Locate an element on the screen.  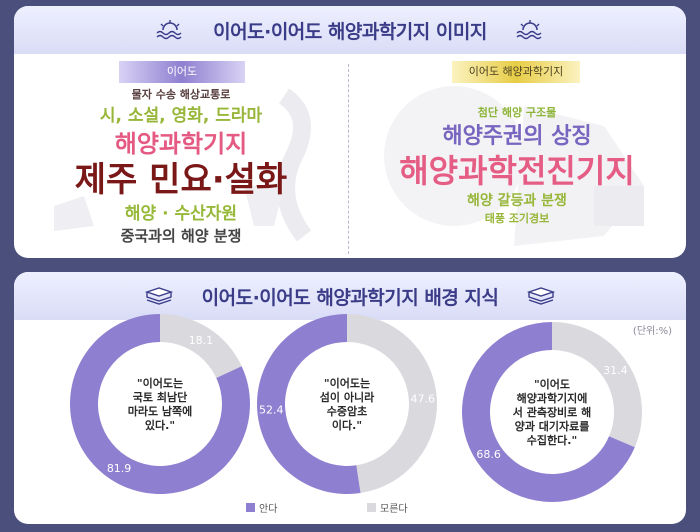
question-text-line: 해양과학기지에 is located at coordinates (552, 398).